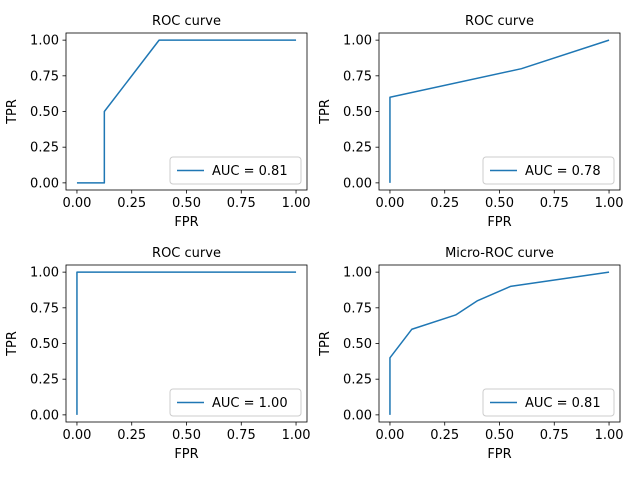  I want to click on chart-title: Micro-ROC curve, so click(499, 253).